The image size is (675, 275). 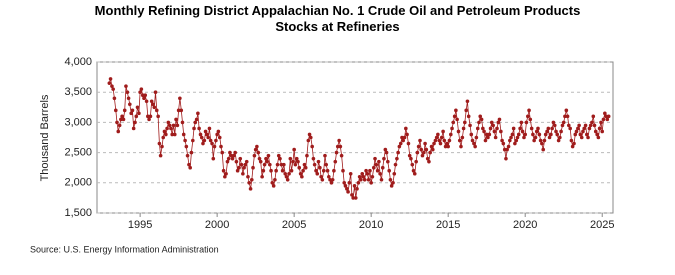 I want to click on y-axis-label: Thousand Barrels, so click(x=45, y=137).